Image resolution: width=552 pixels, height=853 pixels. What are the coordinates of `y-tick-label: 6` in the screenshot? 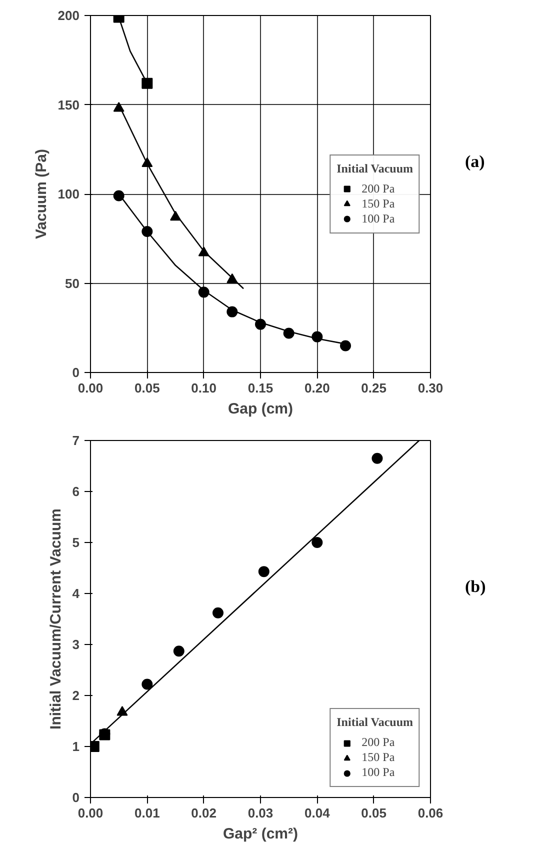 It's located at (76, 491).